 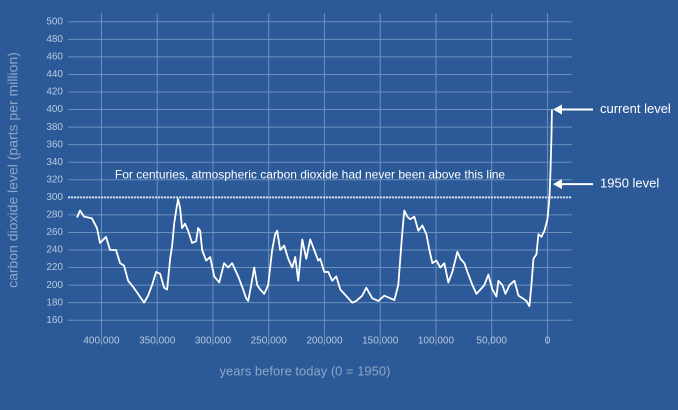 I want to click on y-tick-label: 320, so click(x=54, y=179).